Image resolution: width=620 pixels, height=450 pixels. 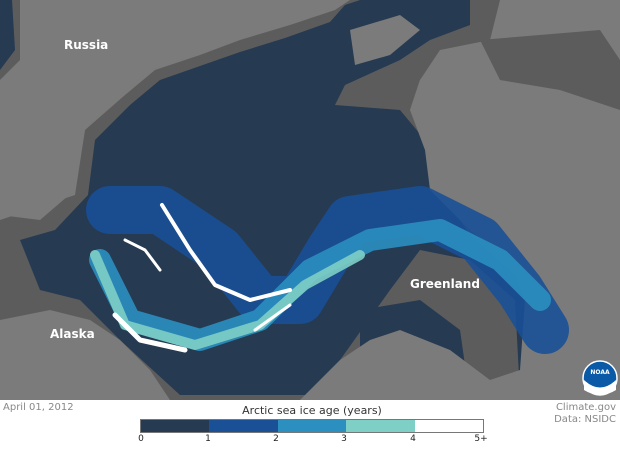 I want to click on noaa-logo: NOAA, so click(x=600, y=378).